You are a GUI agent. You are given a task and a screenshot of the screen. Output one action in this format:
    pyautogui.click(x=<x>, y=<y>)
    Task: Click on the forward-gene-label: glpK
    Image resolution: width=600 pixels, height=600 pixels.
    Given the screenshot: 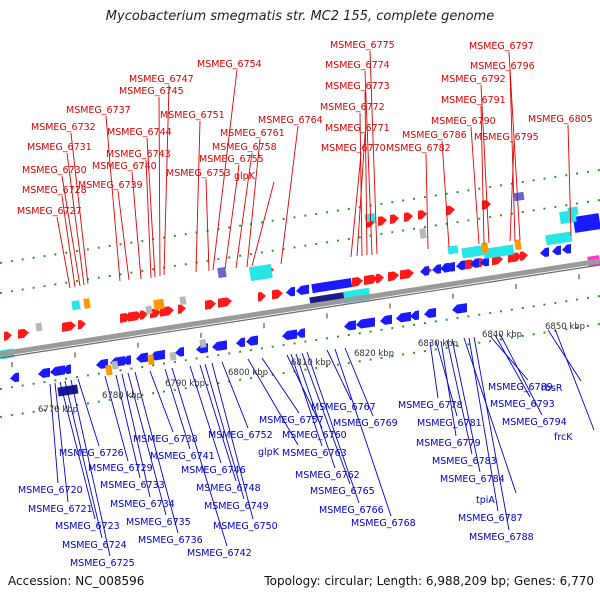 What is the action you would take?
    pyautogui.click(x=245, y=176)
    